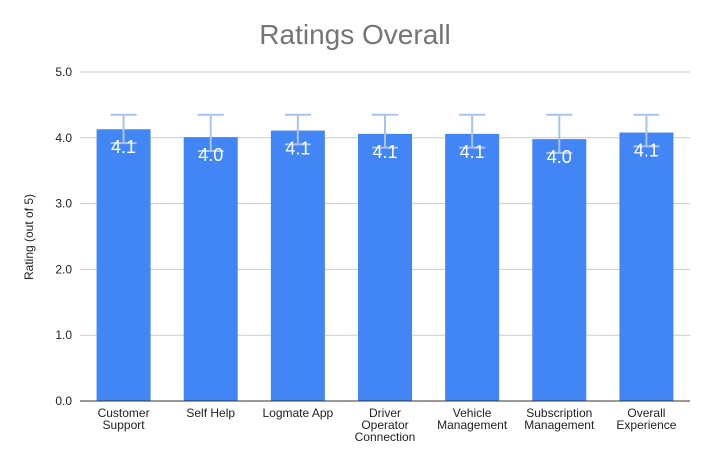 This screenshot has height=465, width=710. I want to click on x-category-label-line: Self Help, so click(210, 413).